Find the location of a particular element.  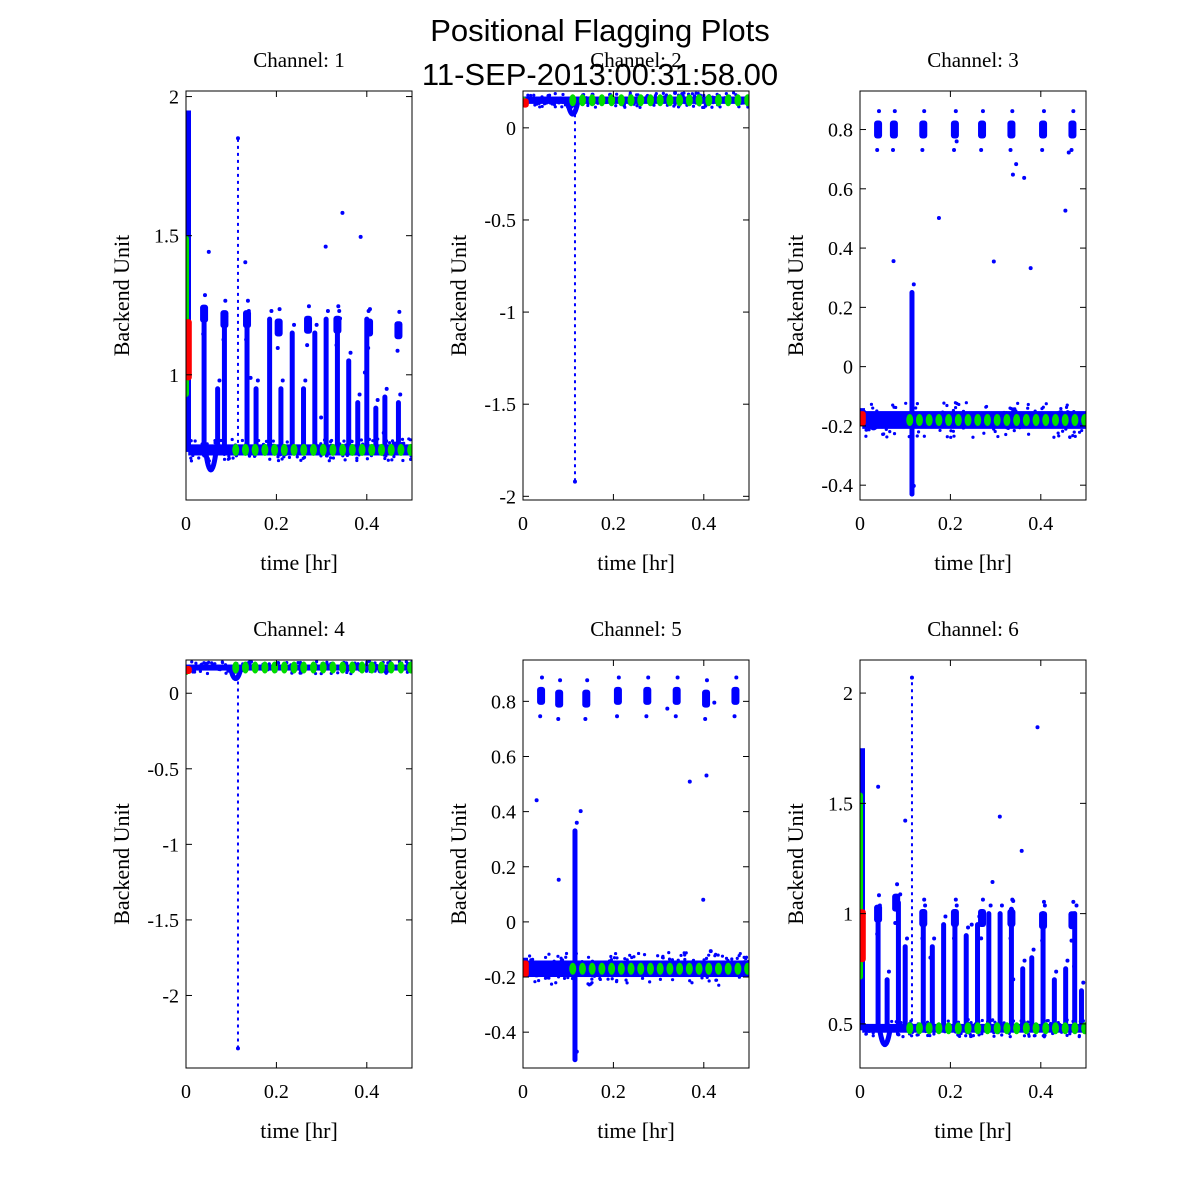

x-axis-label: time [hr] is located at coordinates (636, 562).